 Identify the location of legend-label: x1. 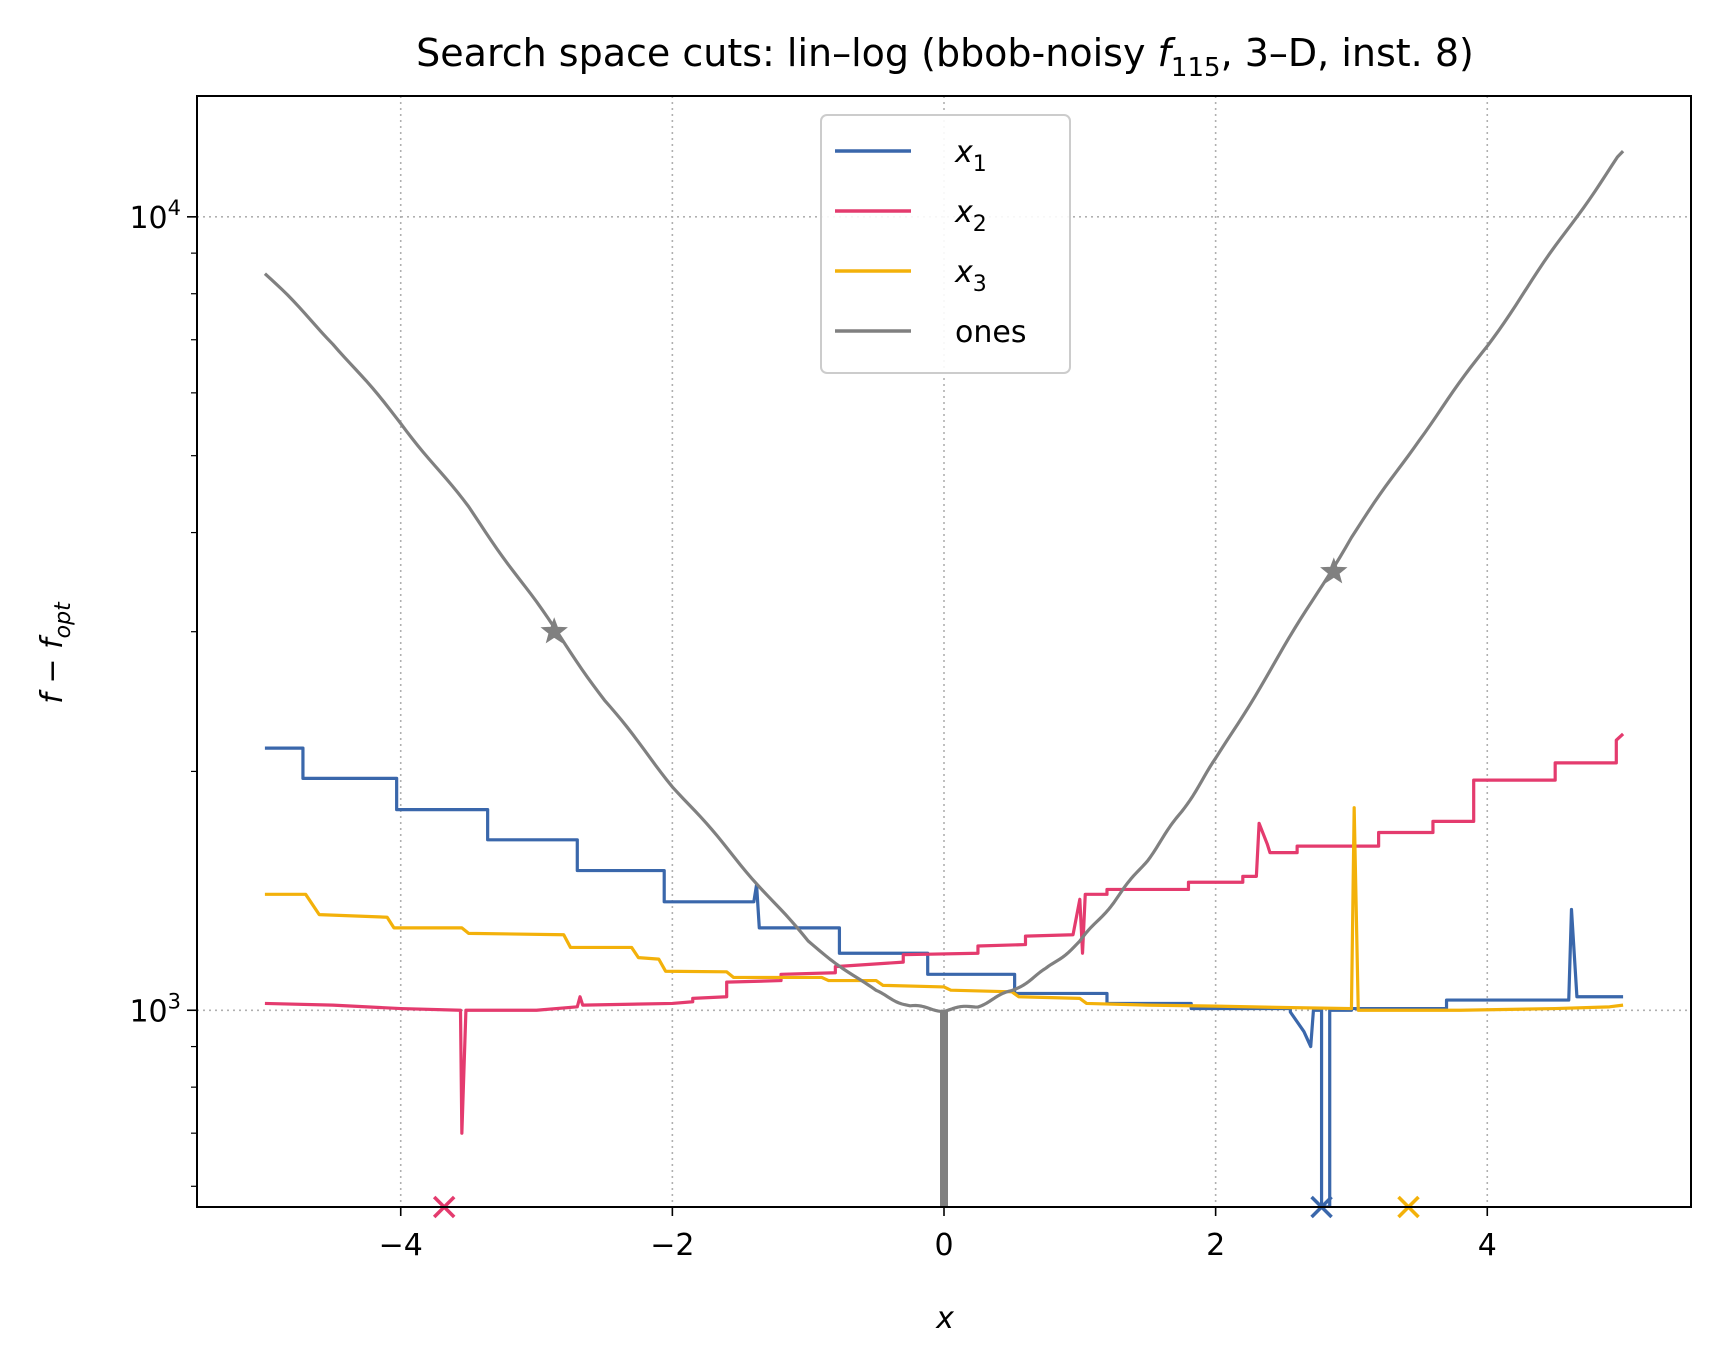
(970, 156).